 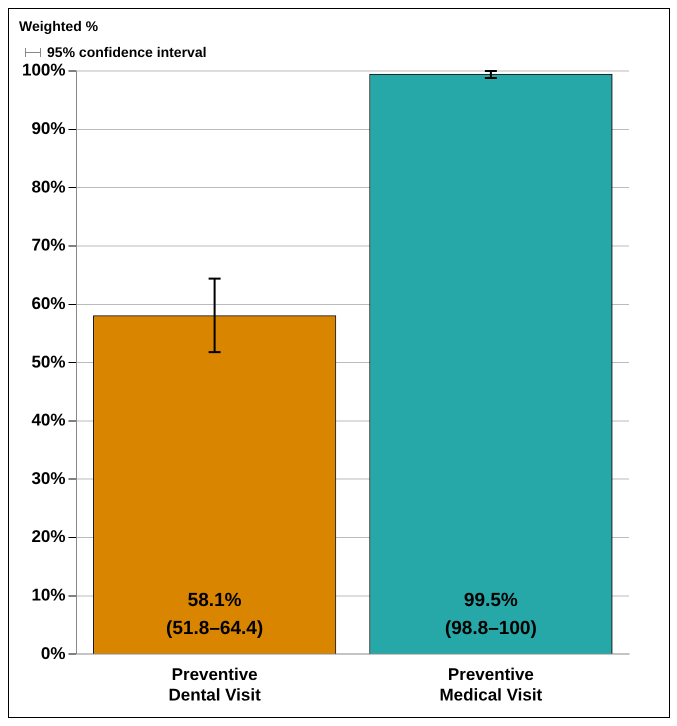 What do you see at coordinates (491, 684) in the screenshot?
I see `x-tick-label: Preventive Medical Visit` at bounding box center [491, 684].